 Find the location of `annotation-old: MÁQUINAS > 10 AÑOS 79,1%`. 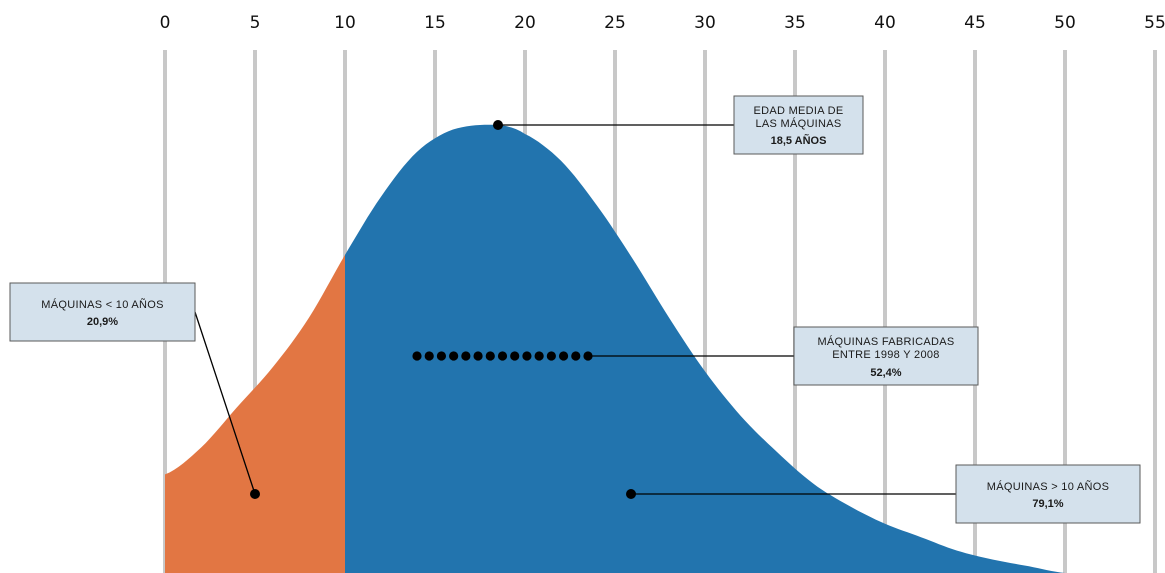

annotation-old: MÁQUINAS > 10 AÑOS 79,1% is located at coordinates (1048, 494).